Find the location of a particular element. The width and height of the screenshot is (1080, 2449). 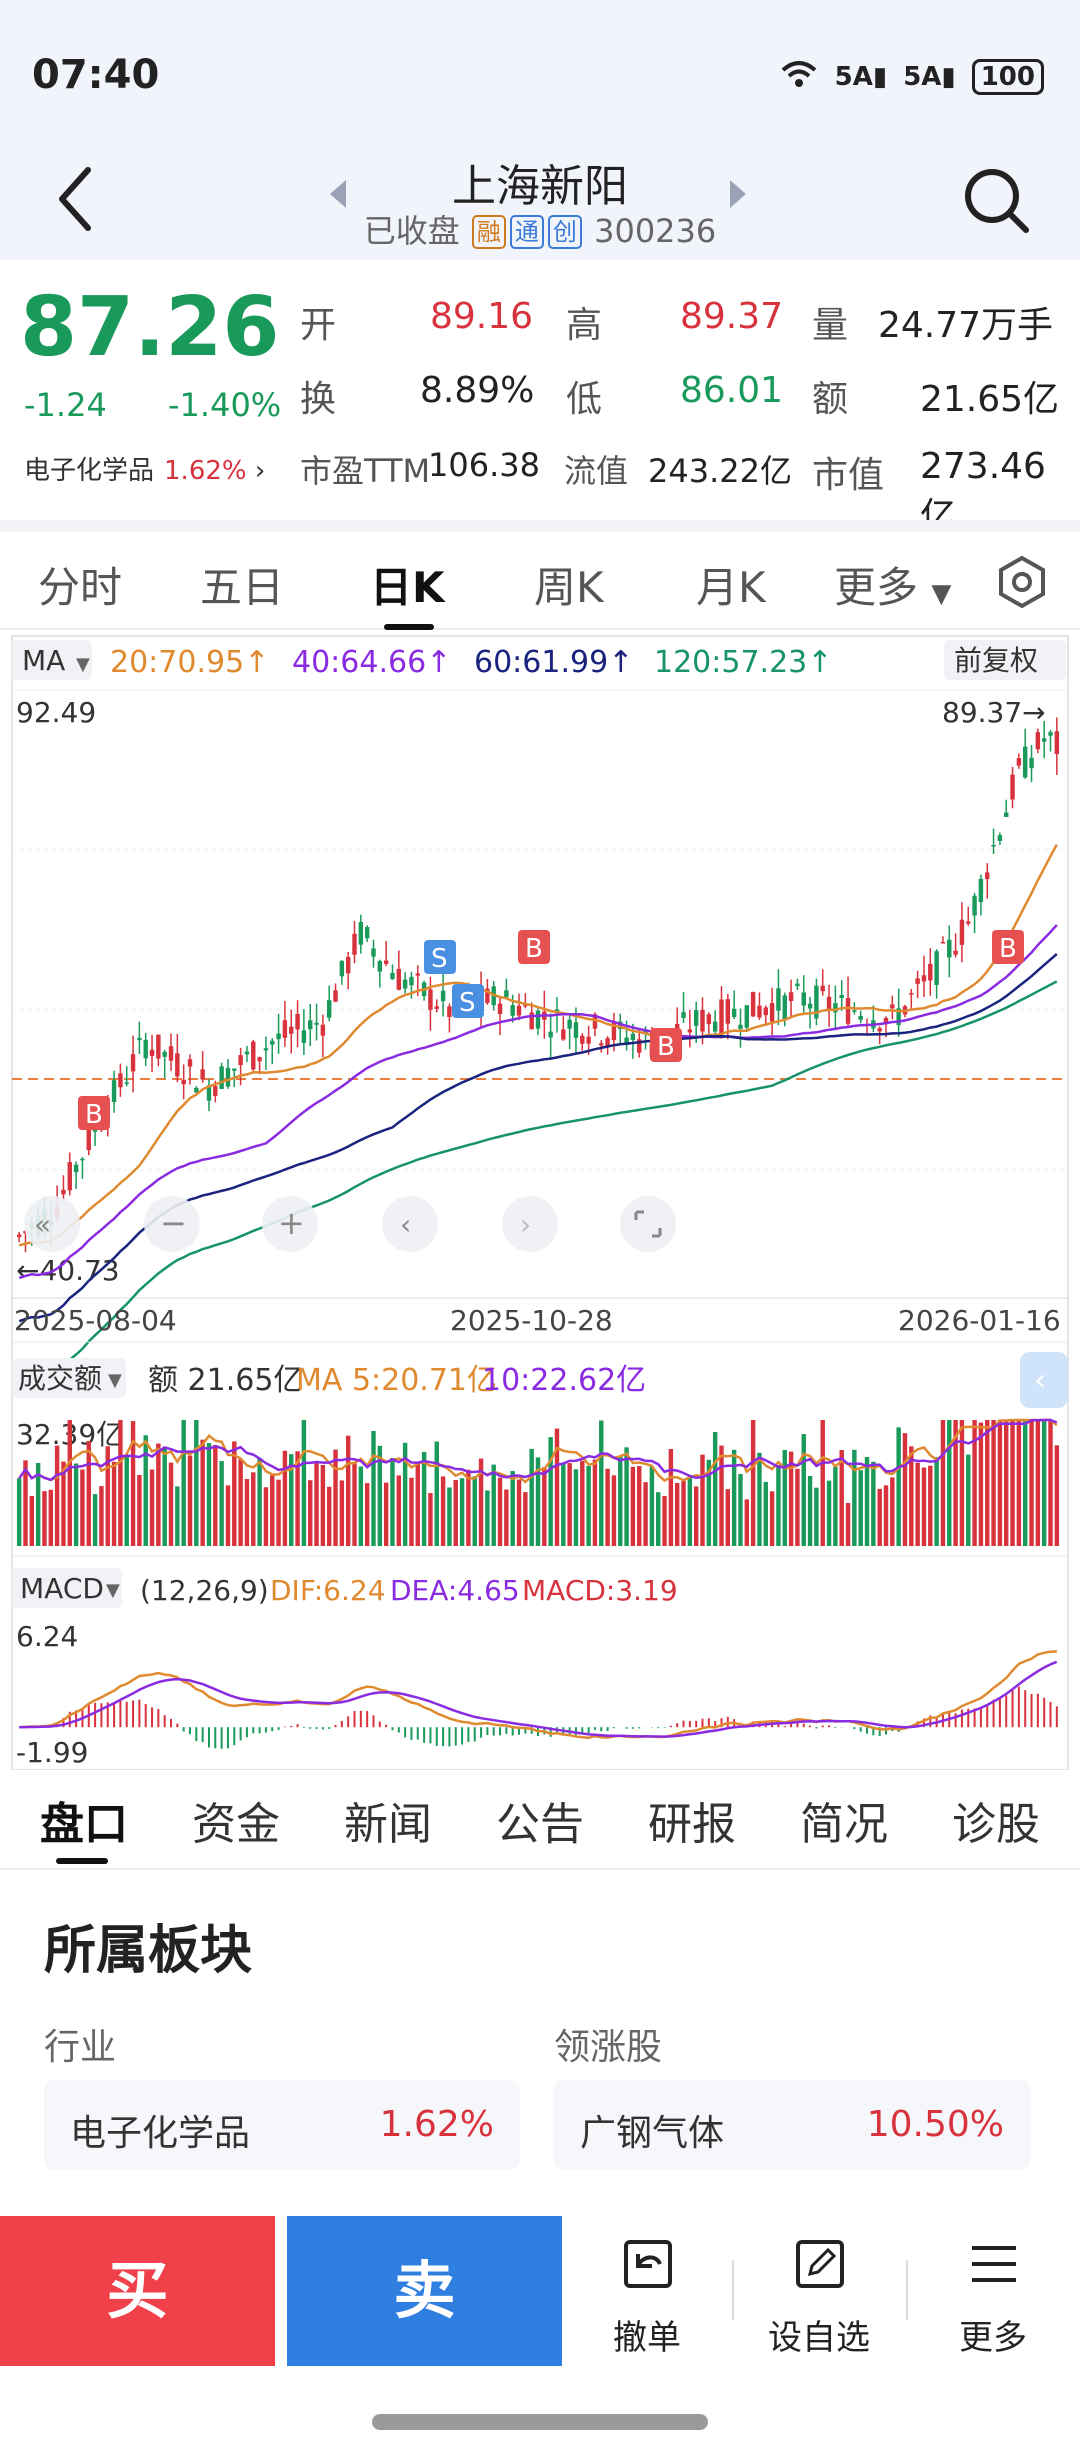

sector-link: 电子化学品 1.62% › is located at coordinates (145, 471).